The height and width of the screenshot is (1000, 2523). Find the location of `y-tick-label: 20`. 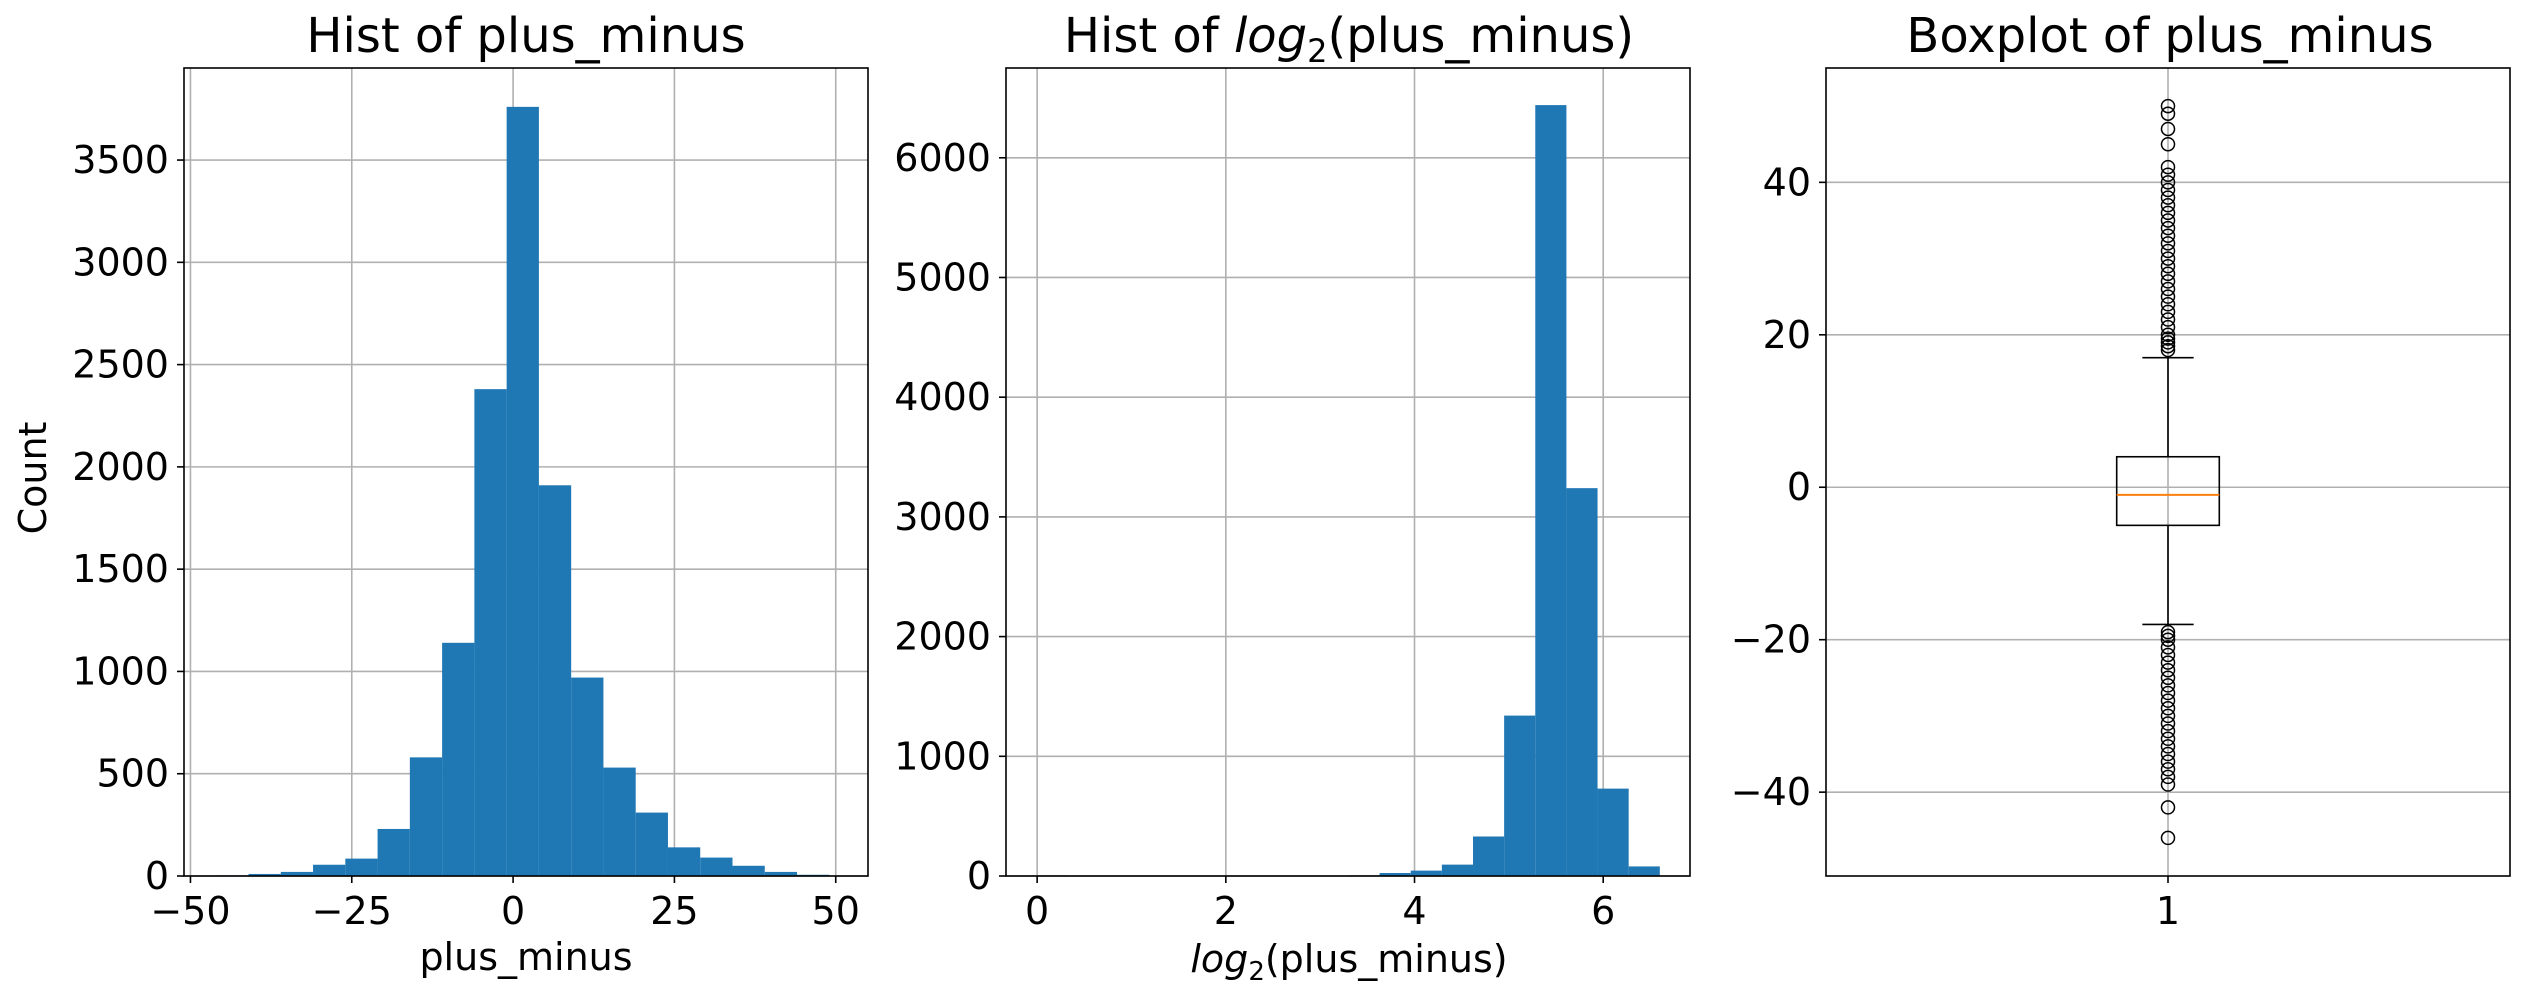

y-tick-label: 20 is located at coordinates (1787, 335).